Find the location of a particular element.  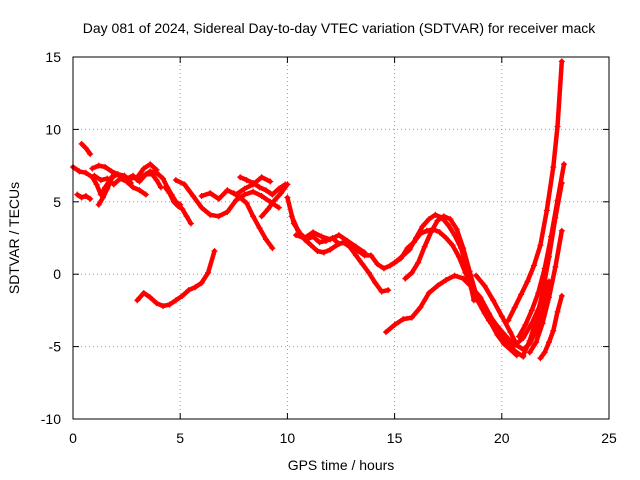

y-tick-label: -10 is located at coordinates (51, 419).